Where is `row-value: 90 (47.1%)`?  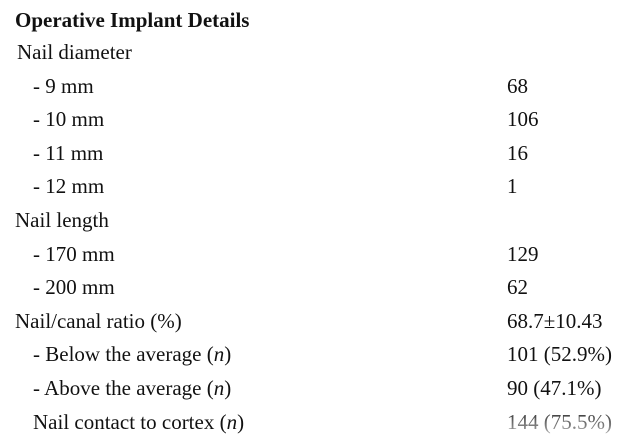 row-value: 90 (47.1%) is located at coordinates (554, 387).